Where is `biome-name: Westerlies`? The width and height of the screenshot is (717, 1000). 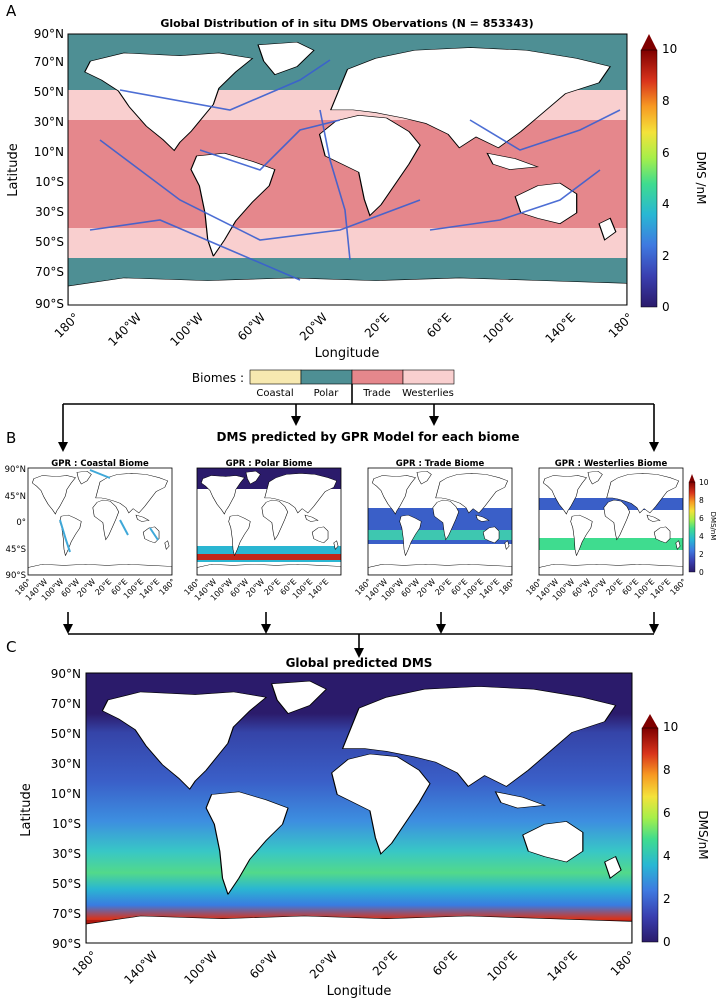
biome-name: Westerlies is located at coordinates (428, 393).